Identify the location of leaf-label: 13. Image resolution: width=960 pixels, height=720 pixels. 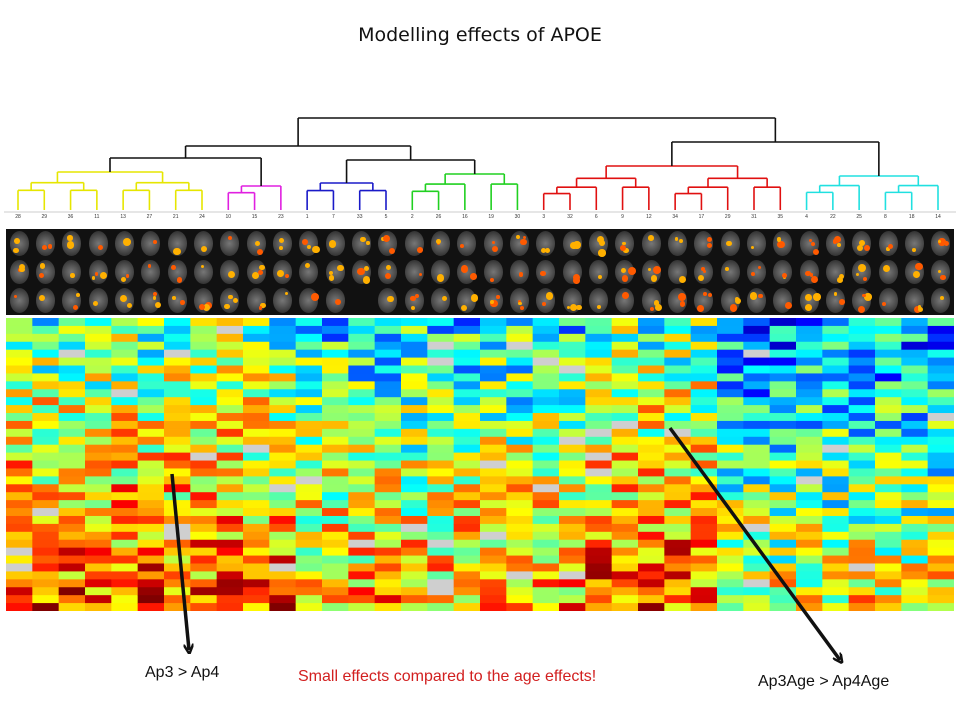
(123, 217).